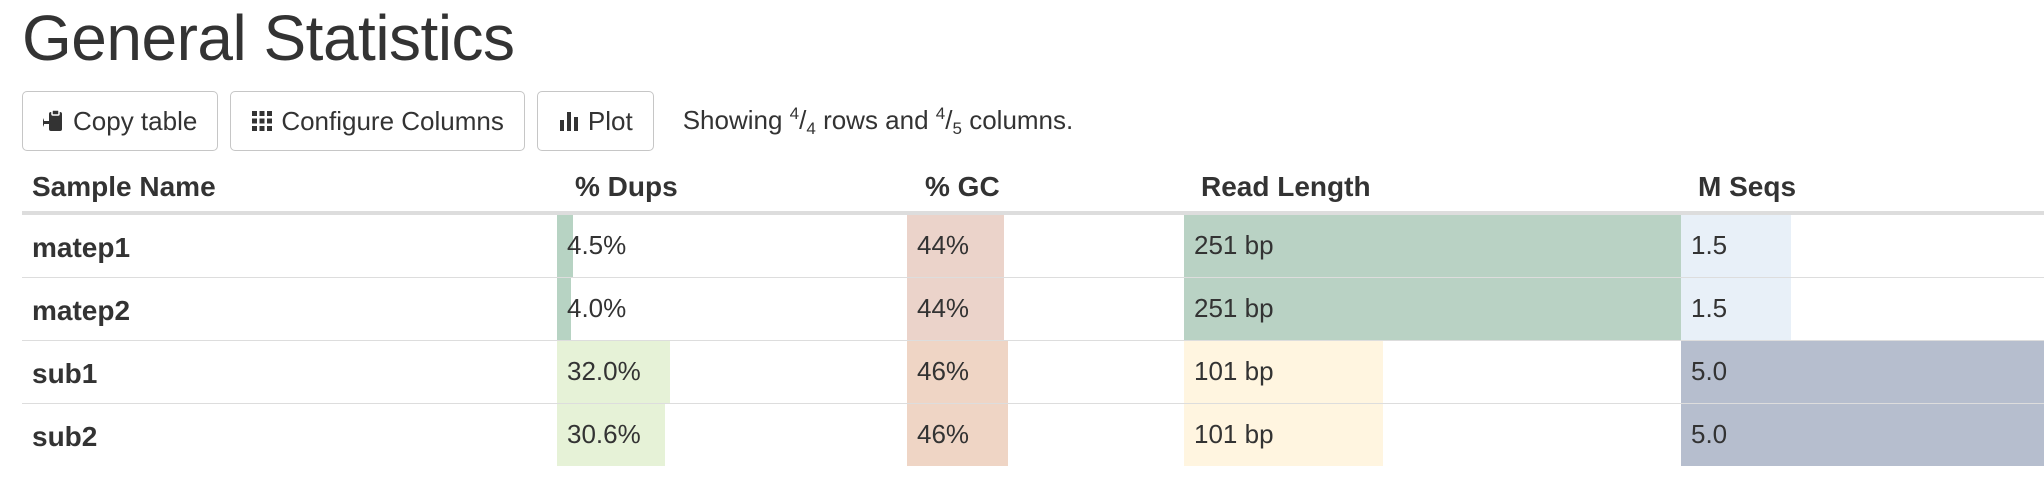 The width and height of the screenshot is (2044, 496). I want to click on plot-label: Plot, so click(610, 120).